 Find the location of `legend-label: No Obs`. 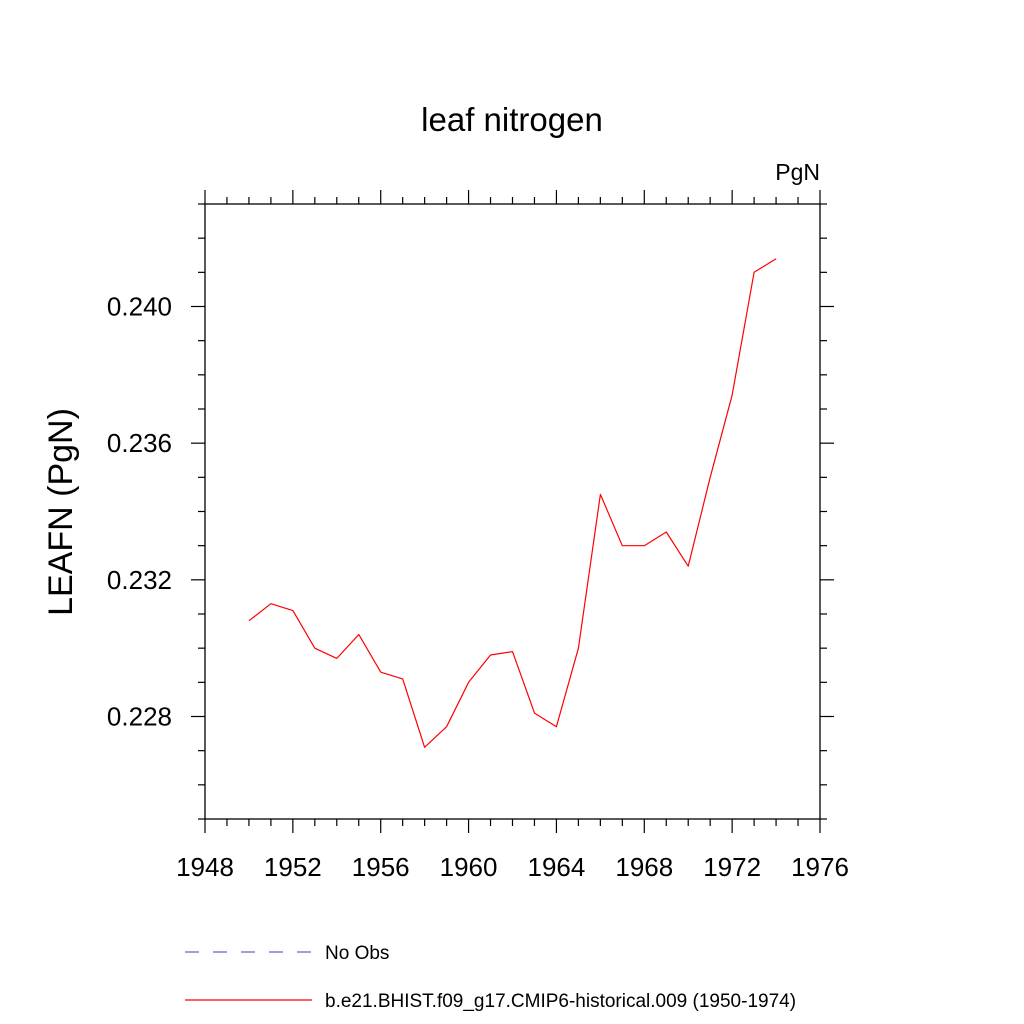

legend-label: No Obs is located at coordinates (357, 953).